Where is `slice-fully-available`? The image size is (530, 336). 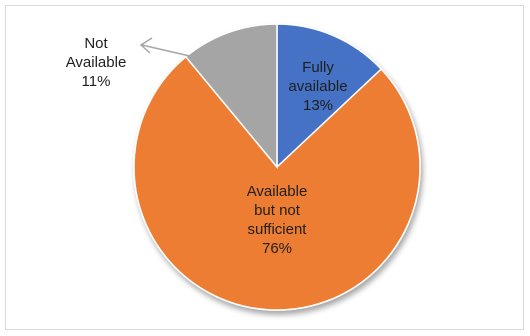
slice-fully-available is located at coordinates (329, 96).